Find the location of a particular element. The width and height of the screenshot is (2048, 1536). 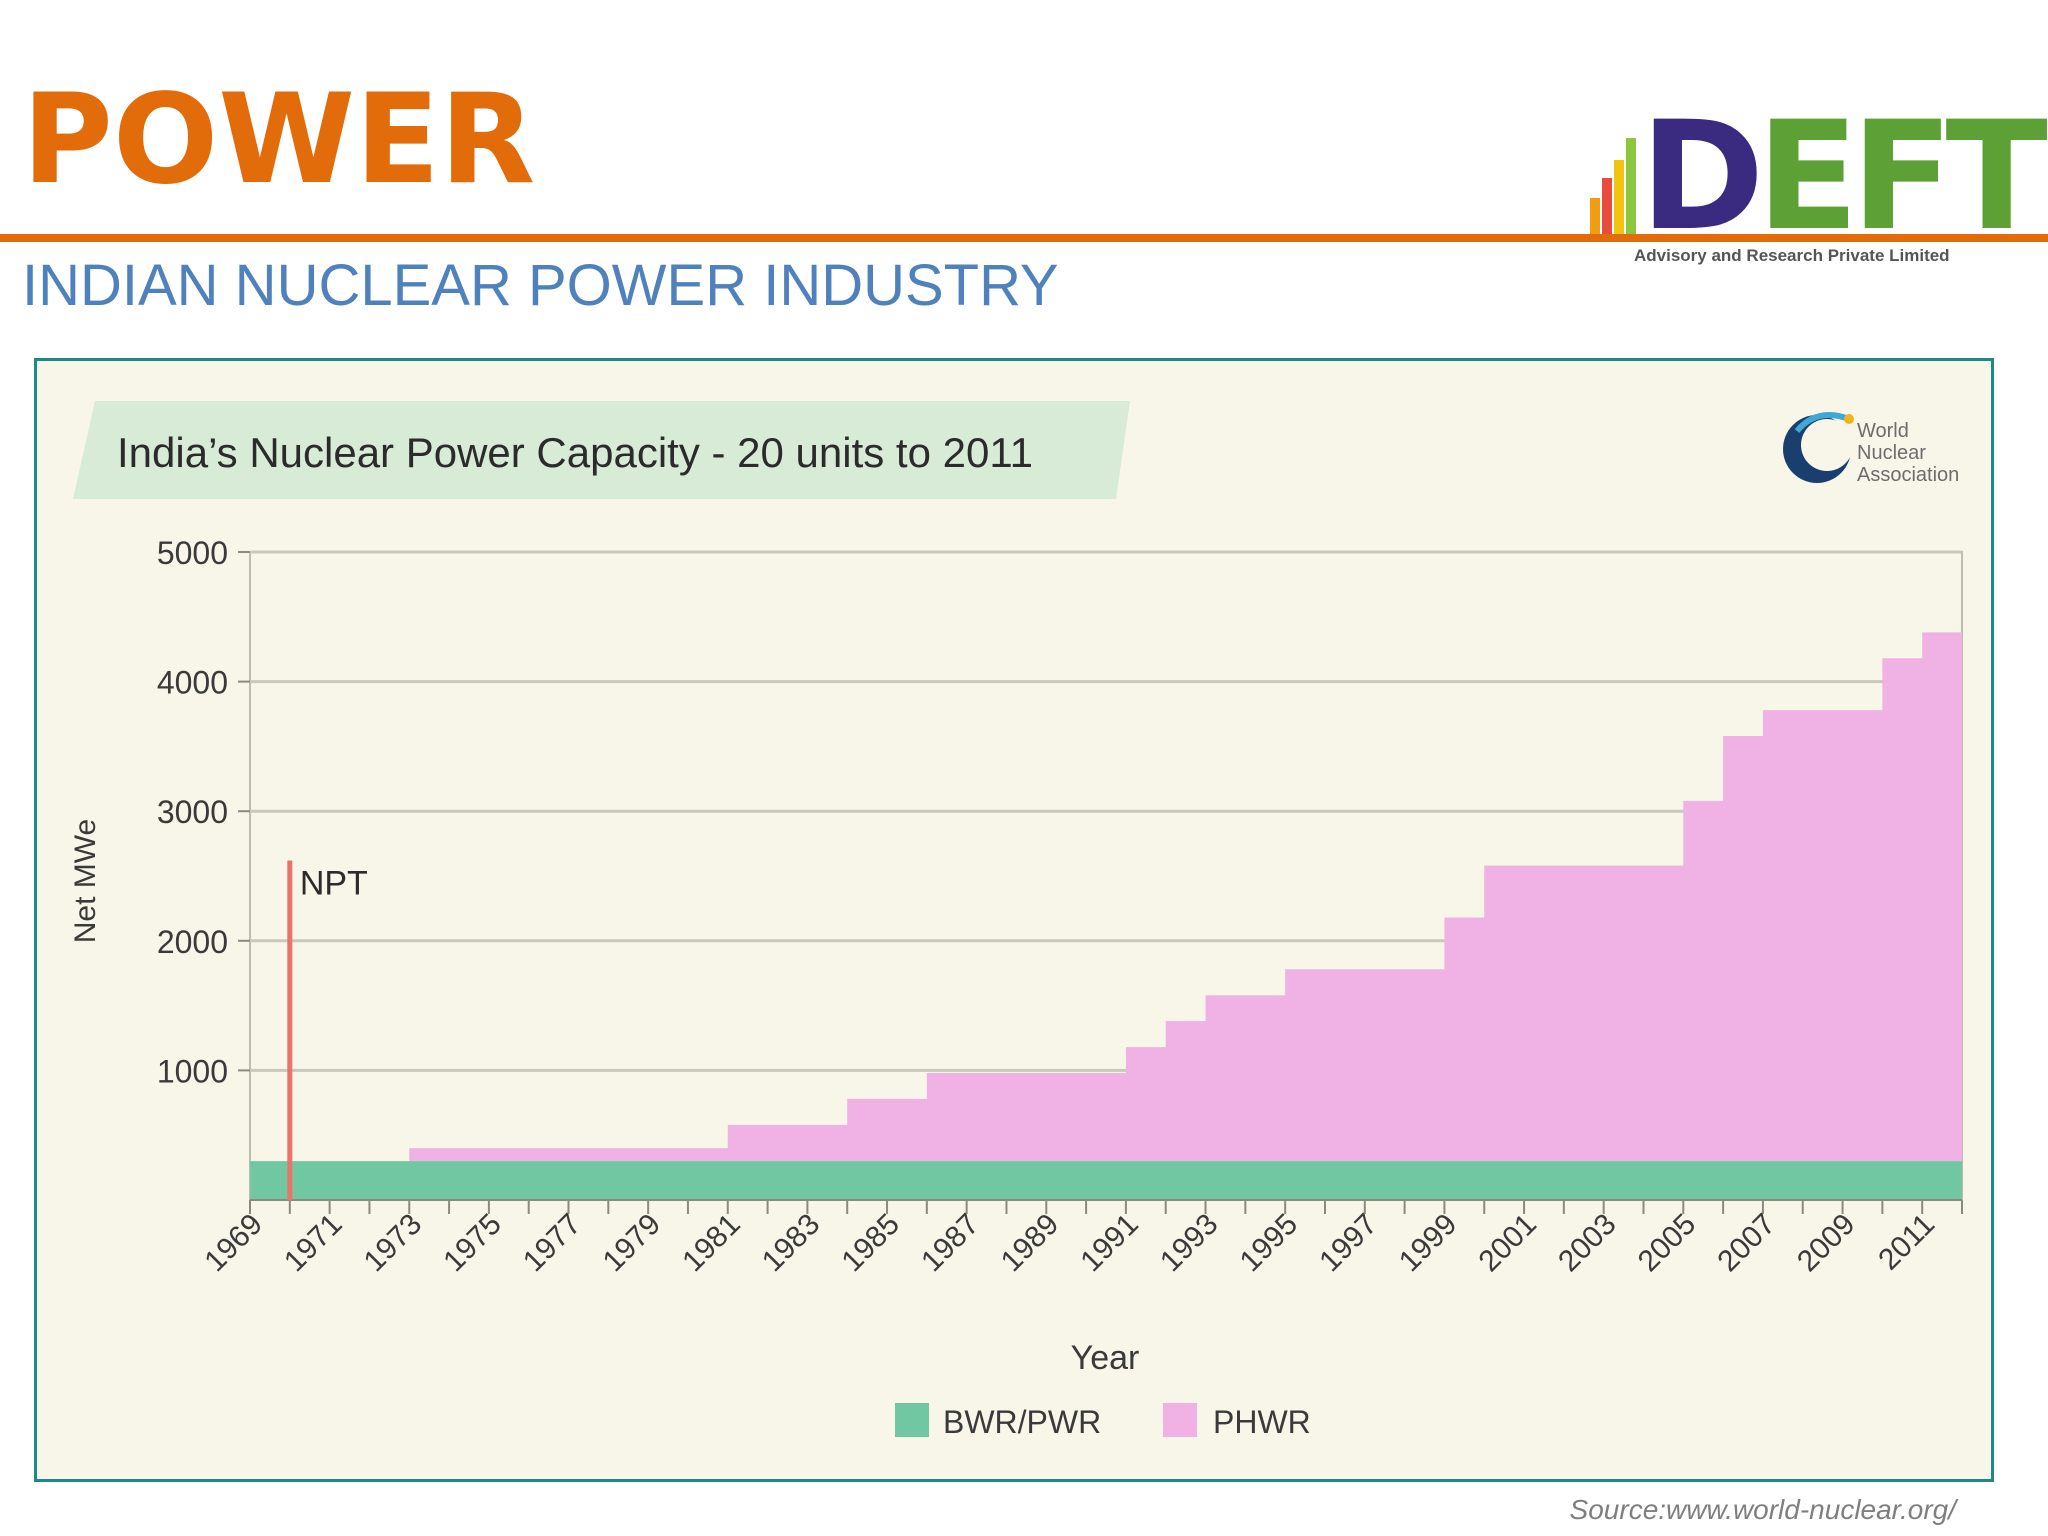

deft-logo-text: DEFT is located at coordinates (1844, 177).